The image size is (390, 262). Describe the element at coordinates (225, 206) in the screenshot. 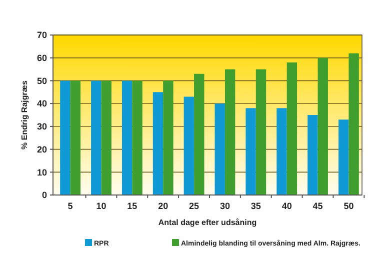

I see `x-tick-label: 30` at that location.